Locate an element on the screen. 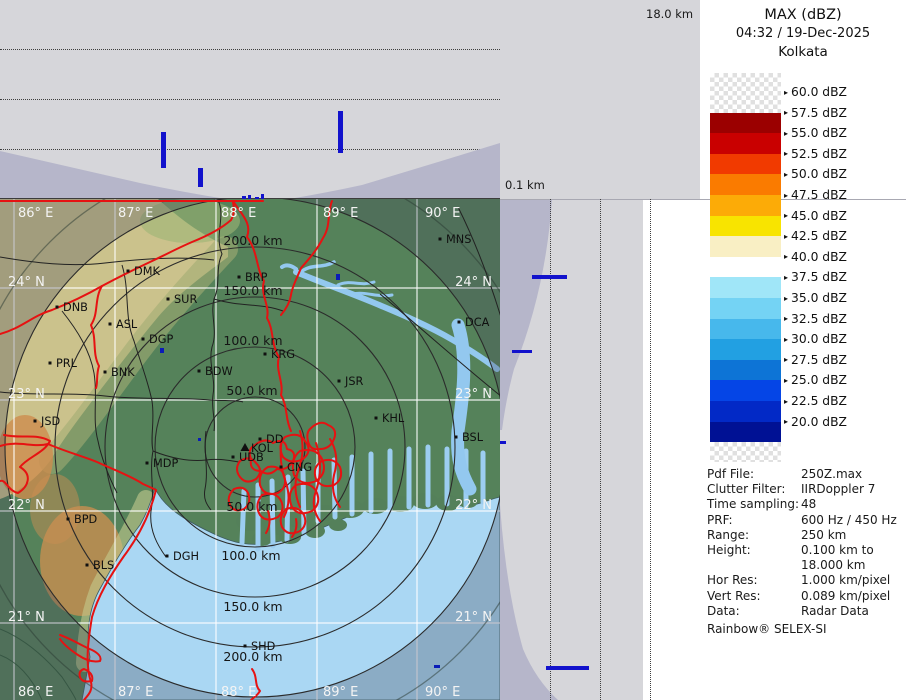  dbz-scale-label: ▸ 50.0 dBZ is located at coordinates (815, 174).